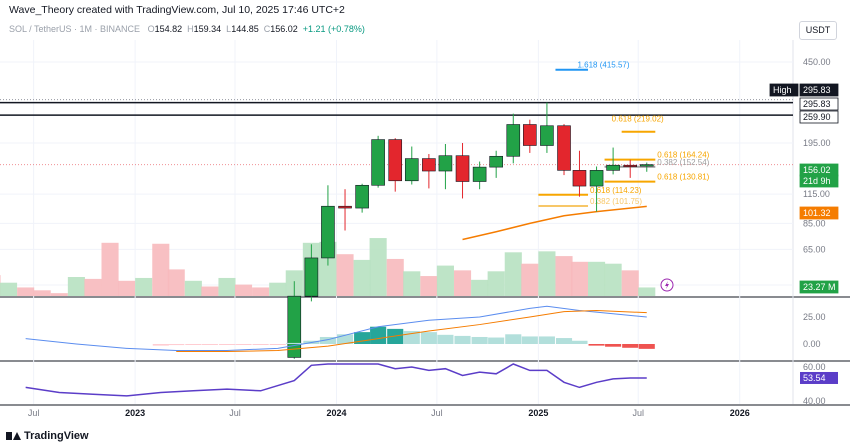 The height and width of the screenshot is (447, 850). I want to click on macd-tick-label: 0.00, so click(812, 344).